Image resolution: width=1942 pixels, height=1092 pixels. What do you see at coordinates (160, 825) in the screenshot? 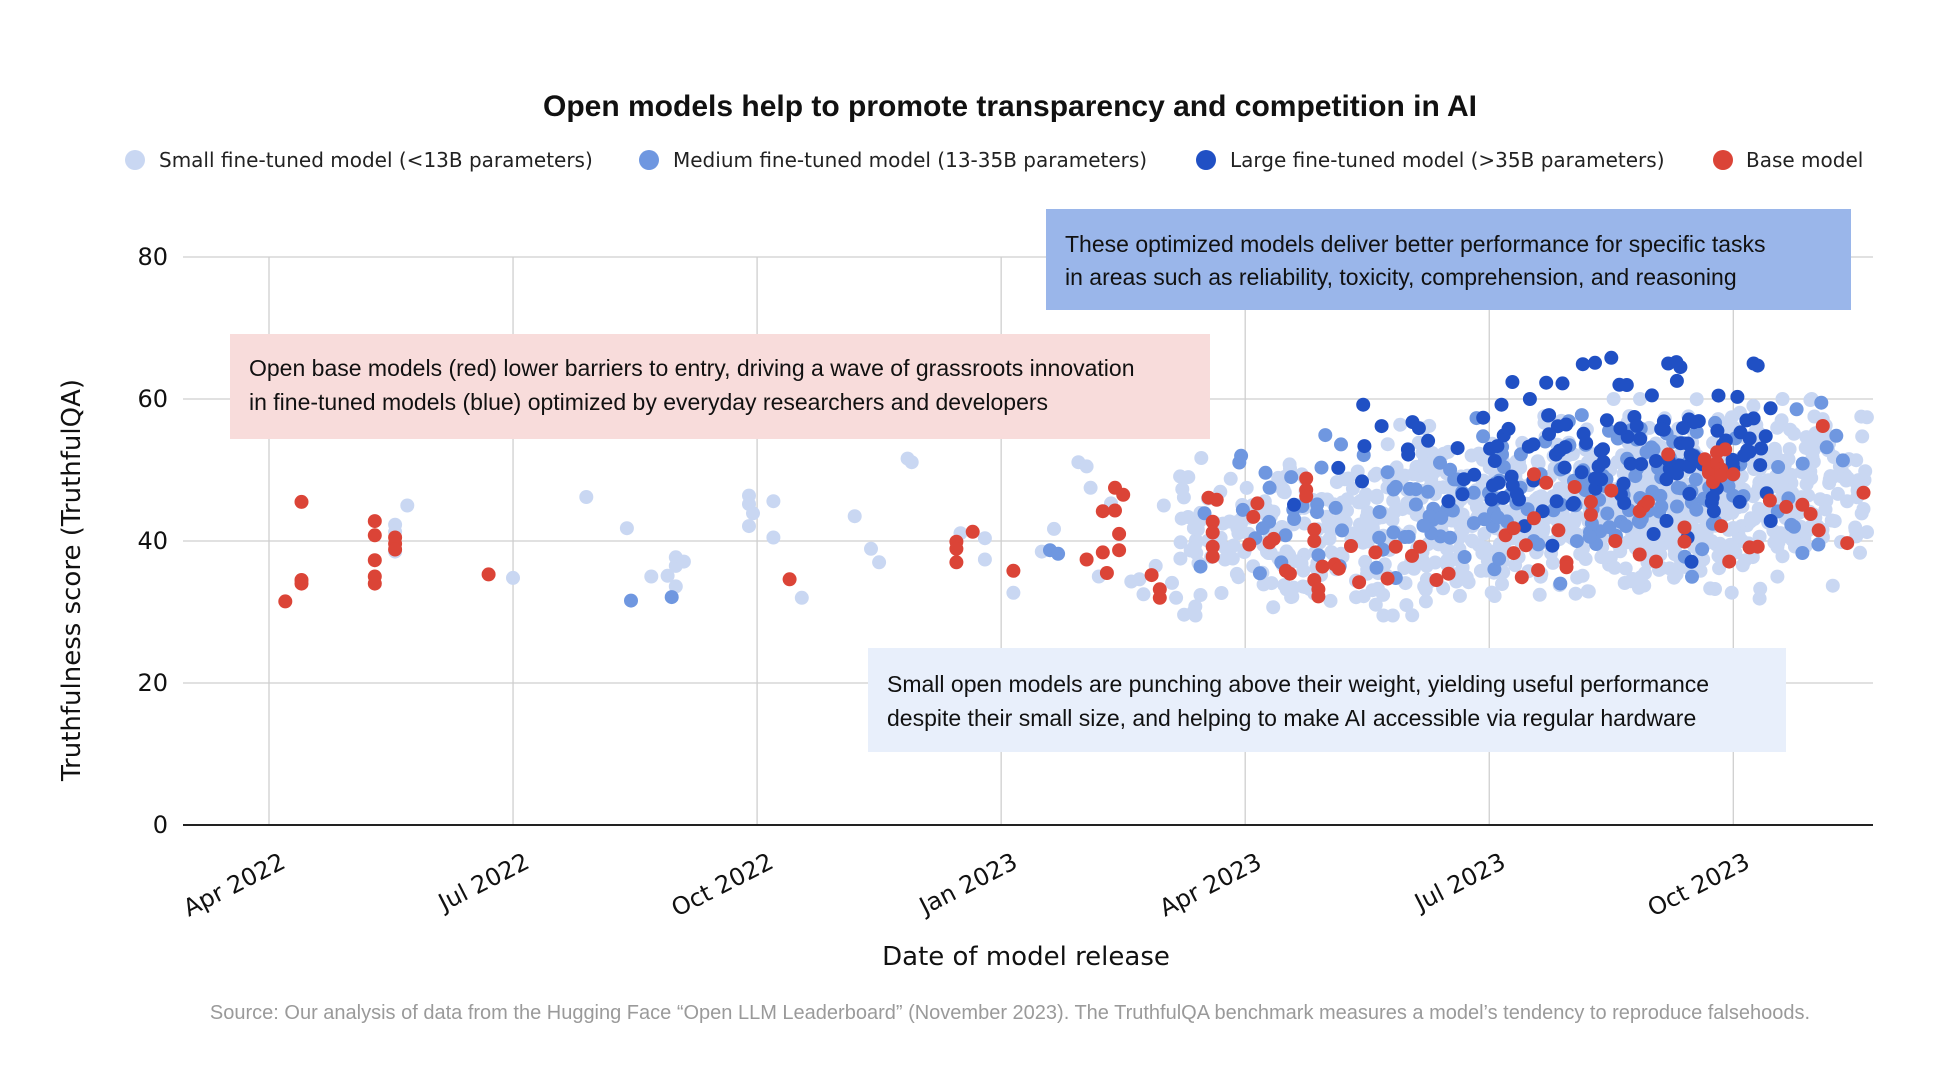
I see `y-tick-label: 0` at bounding box center [160, 825].